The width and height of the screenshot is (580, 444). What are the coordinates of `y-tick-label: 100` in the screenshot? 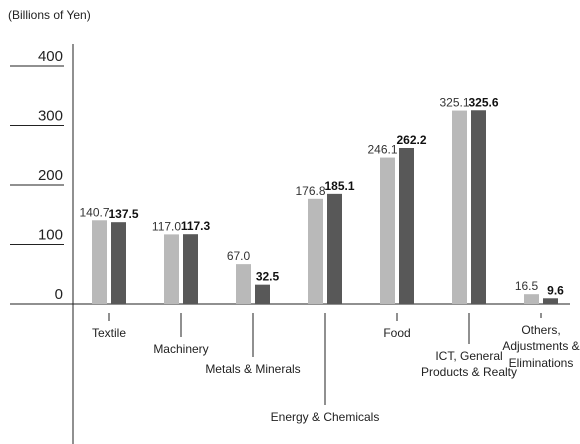 It's located at (50, 235).